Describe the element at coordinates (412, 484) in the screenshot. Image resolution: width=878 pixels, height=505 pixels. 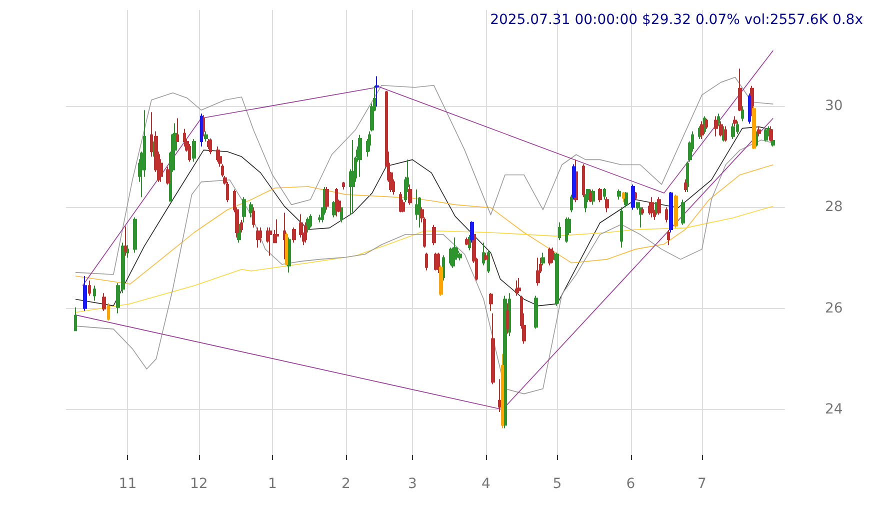
I see `x-tick-label: 3` at that location.